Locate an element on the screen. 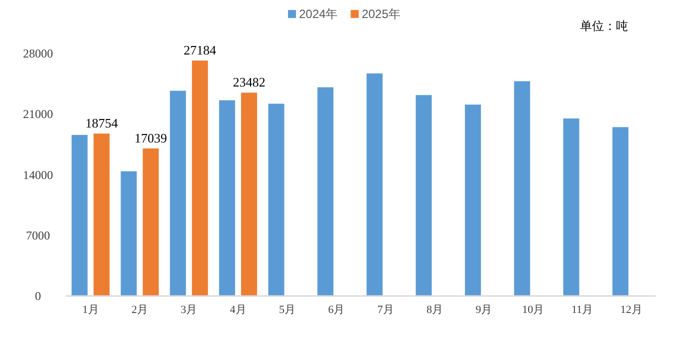 The height and width of the screenshot is (341, 680). x-tick-label: 8月 is located at coordinates (434, 310).